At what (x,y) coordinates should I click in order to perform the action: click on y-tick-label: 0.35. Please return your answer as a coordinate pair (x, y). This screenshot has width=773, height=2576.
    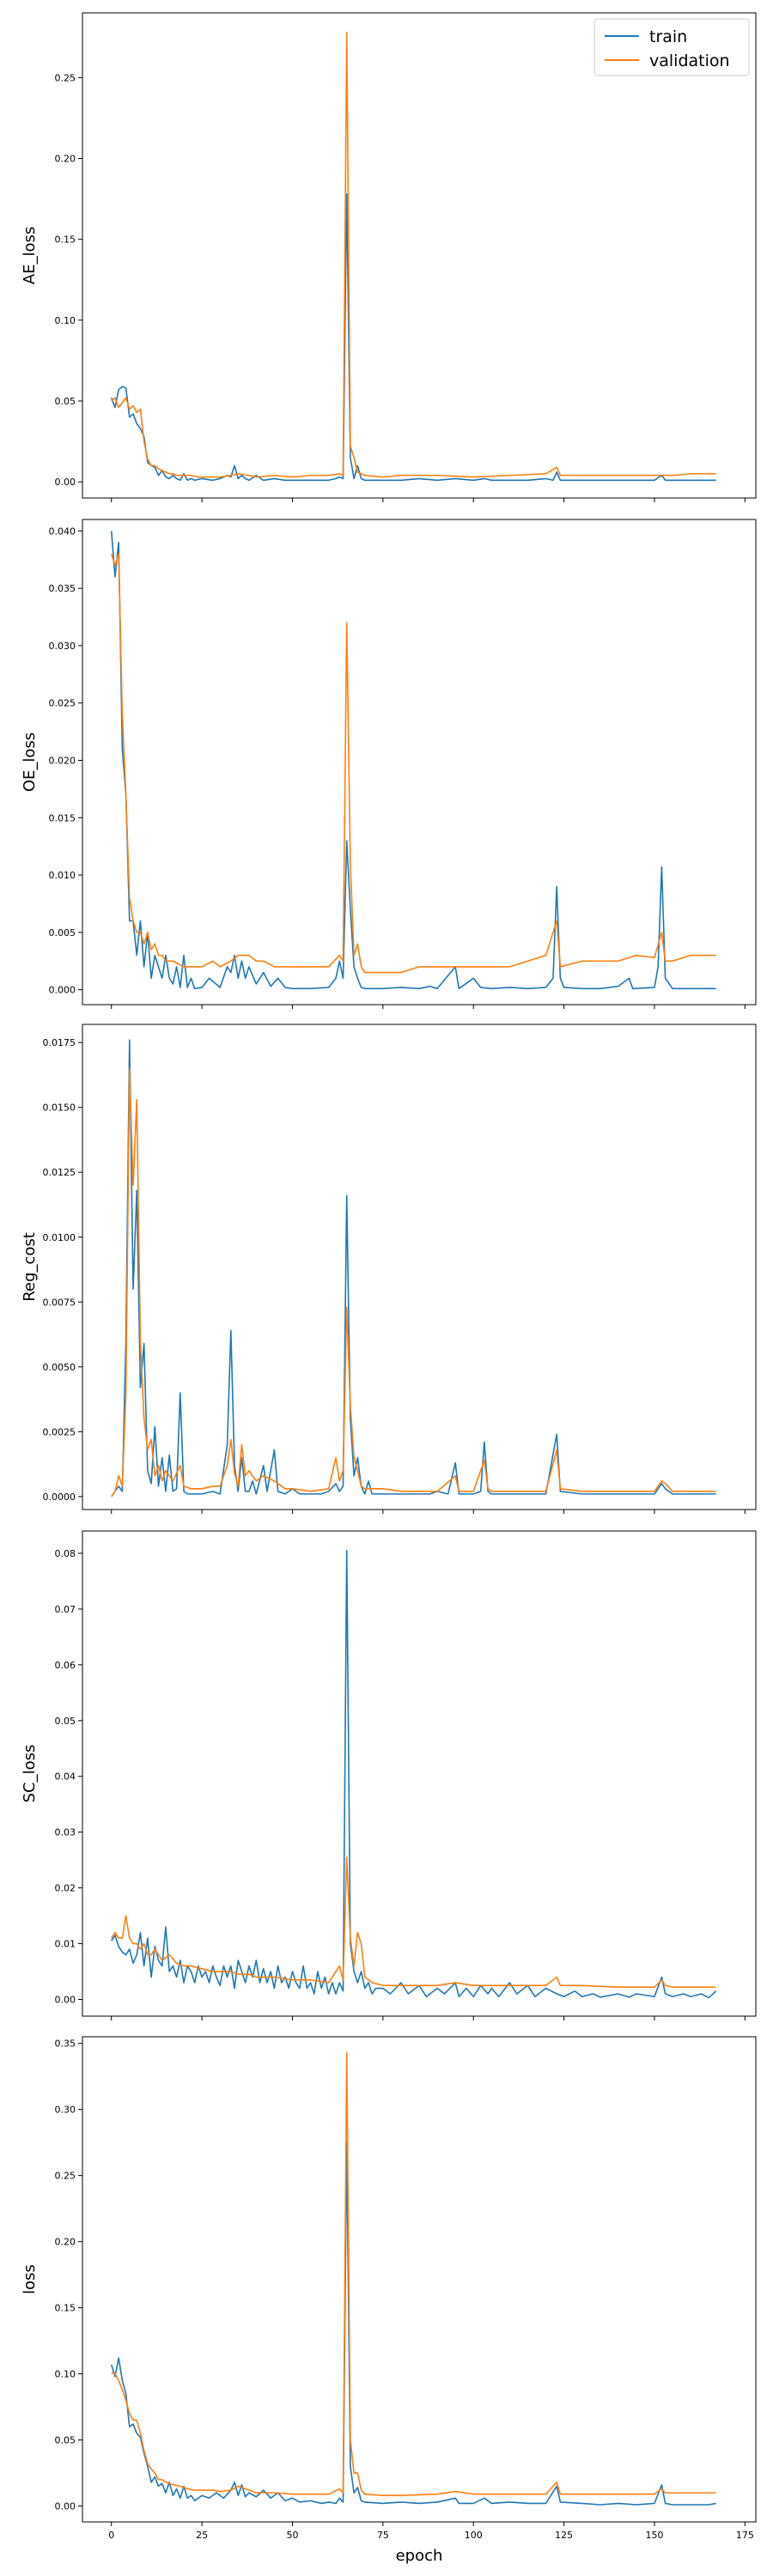
    Looking at the image, I should click on (65, 2044).